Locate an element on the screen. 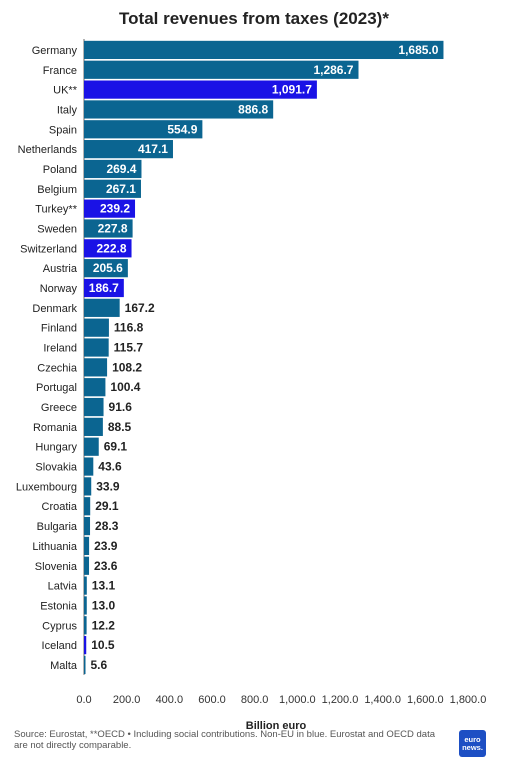 Image resolution: width=508 pixels, height=774 pixels. data-label: 269.4 is located at coordinates (121, 169).